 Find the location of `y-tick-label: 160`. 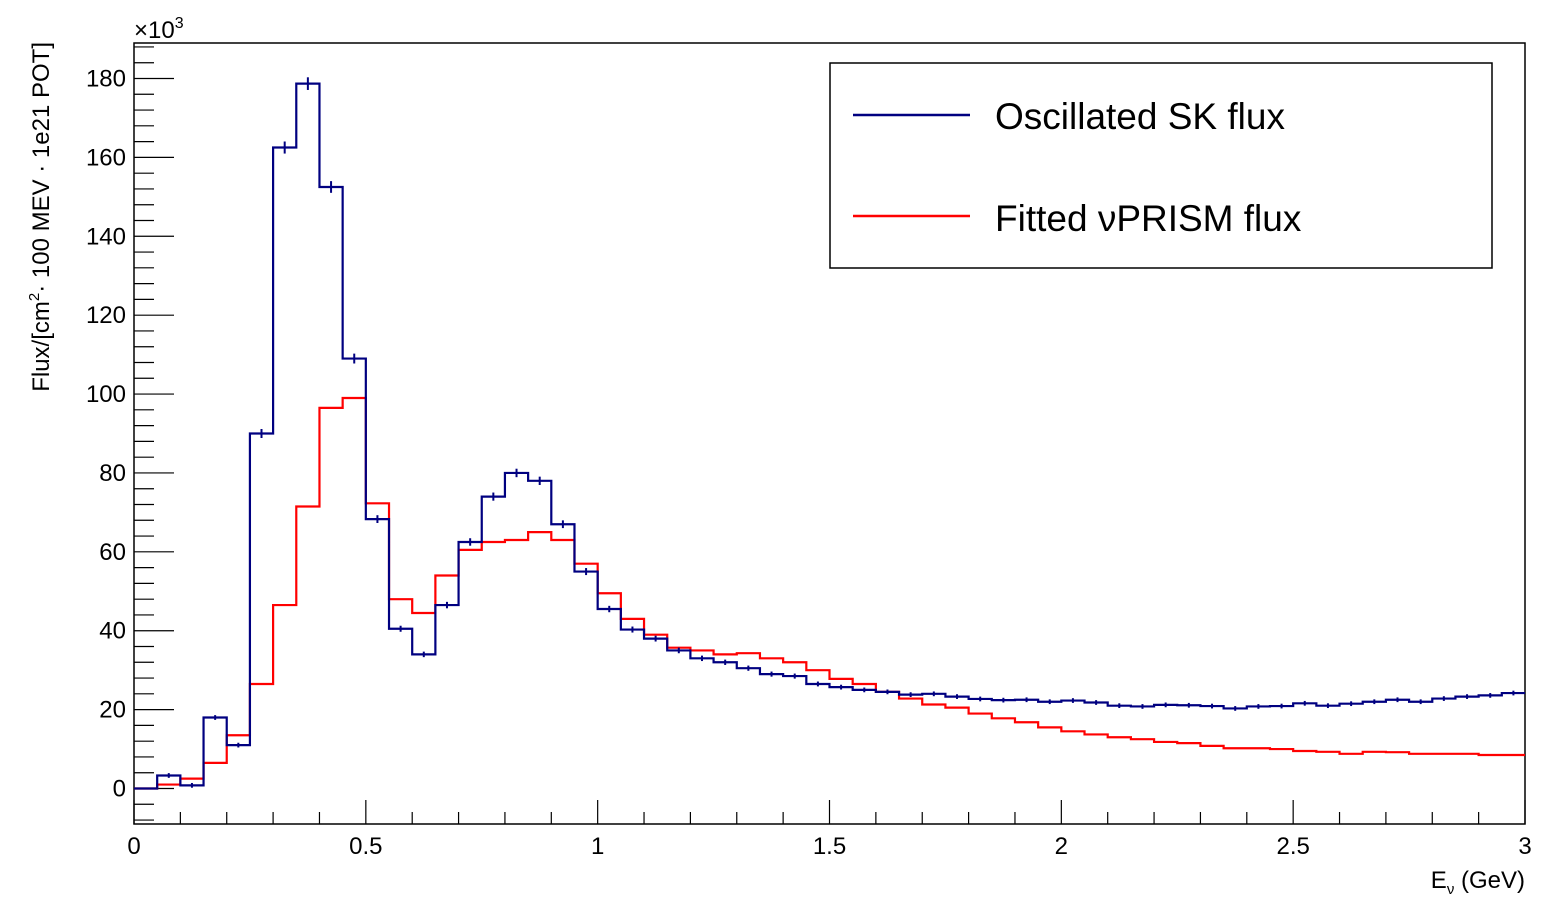

y-tick-label: 160 is located at coordinates (106, 157).